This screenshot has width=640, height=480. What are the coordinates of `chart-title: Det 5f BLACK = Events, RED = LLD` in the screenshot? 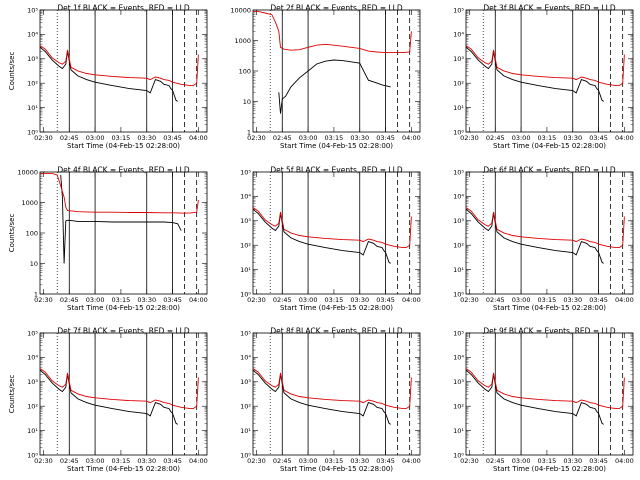 It's located at (336, 170).